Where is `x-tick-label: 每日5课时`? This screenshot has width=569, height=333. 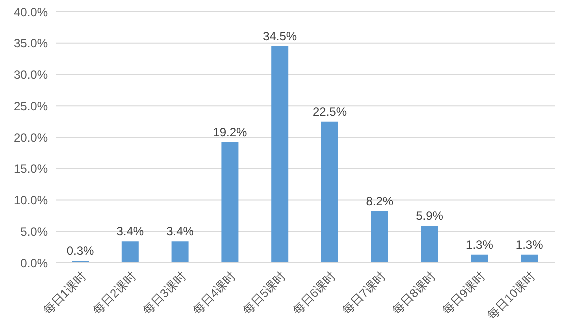
x-tick-label: 每日5课时 is located at coordinates (264, 293).